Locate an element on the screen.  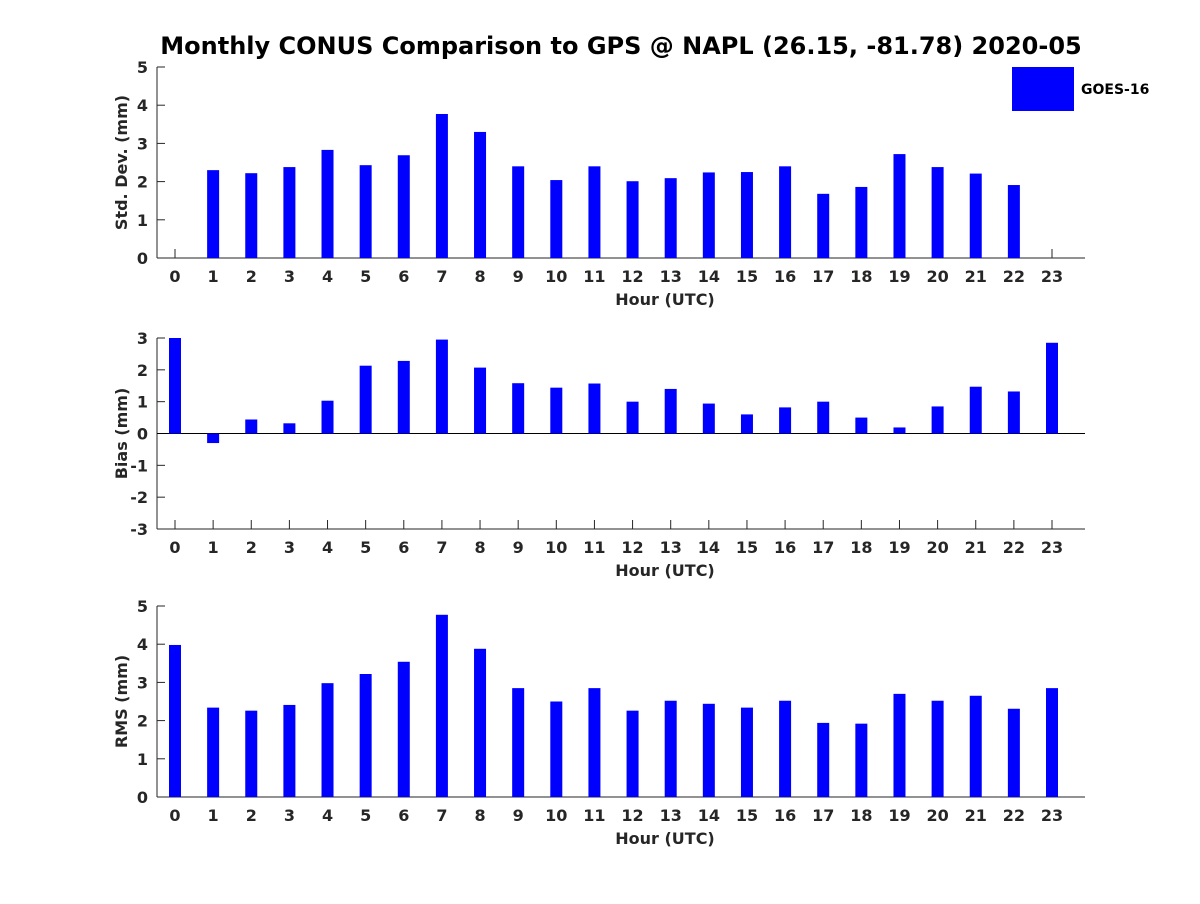
y-axis-label: RMS (mm) is located at coordinates (121, 701).